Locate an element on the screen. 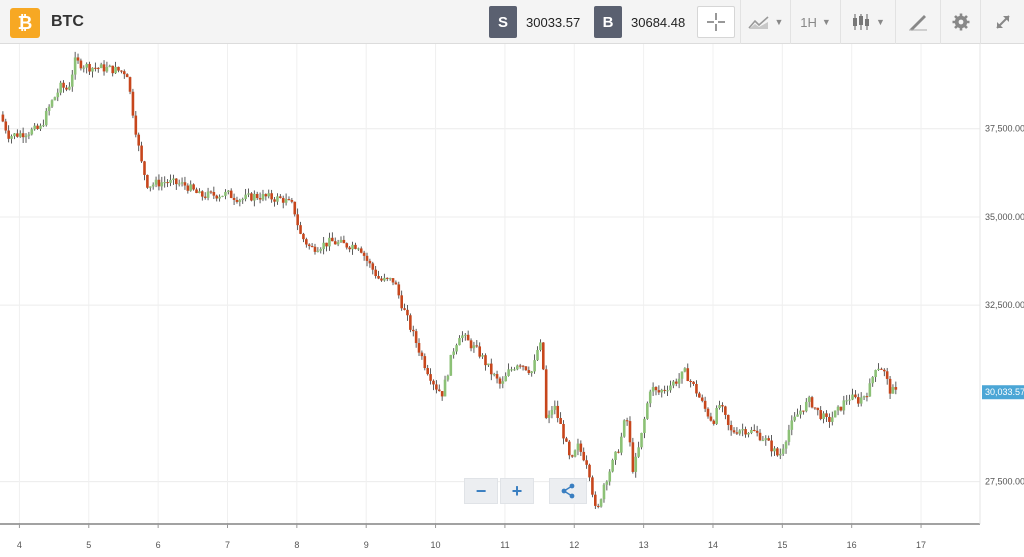  draw-tools-button is located at coordinates (917, 22).